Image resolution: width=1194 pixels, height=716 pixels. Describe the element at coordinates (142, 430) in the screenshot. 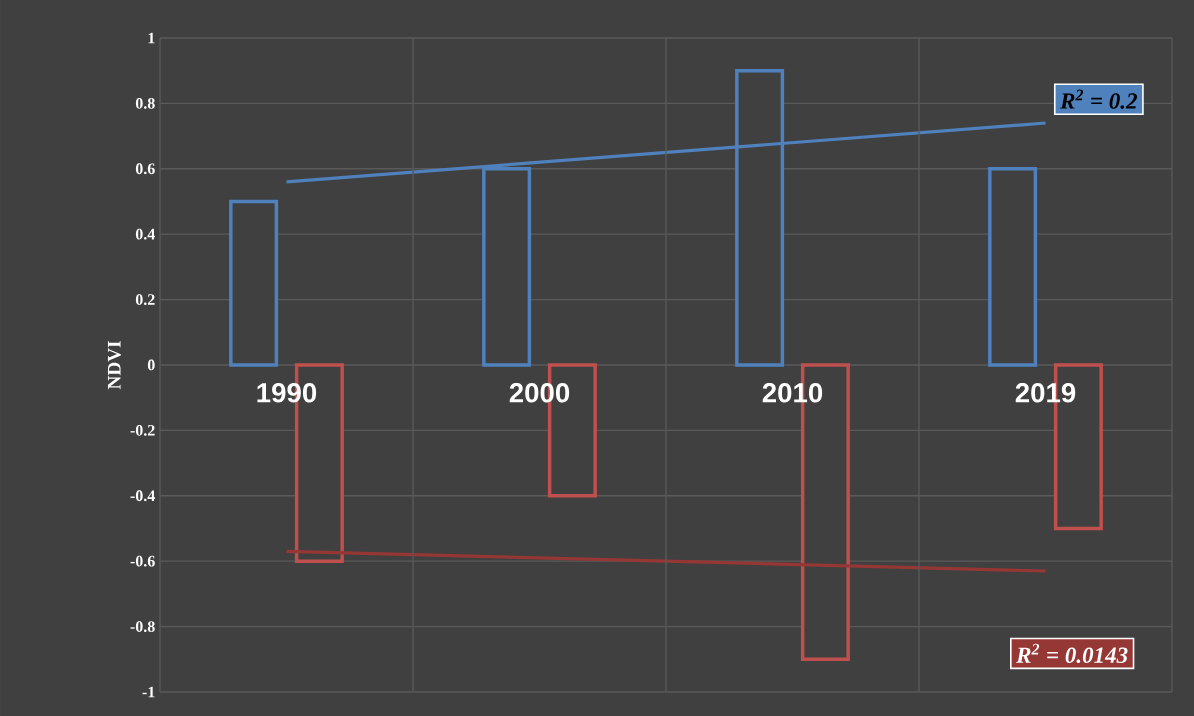

I see `y-tick-label: -0.2` at that location.